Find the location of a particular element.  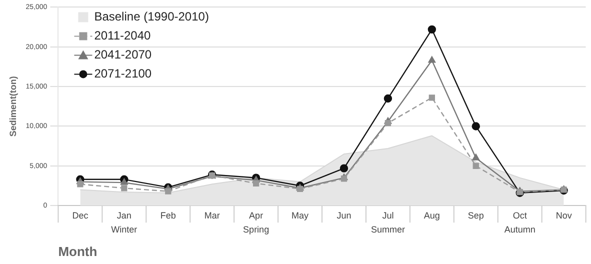

text: Autumn is located at coordinates (520, 229).